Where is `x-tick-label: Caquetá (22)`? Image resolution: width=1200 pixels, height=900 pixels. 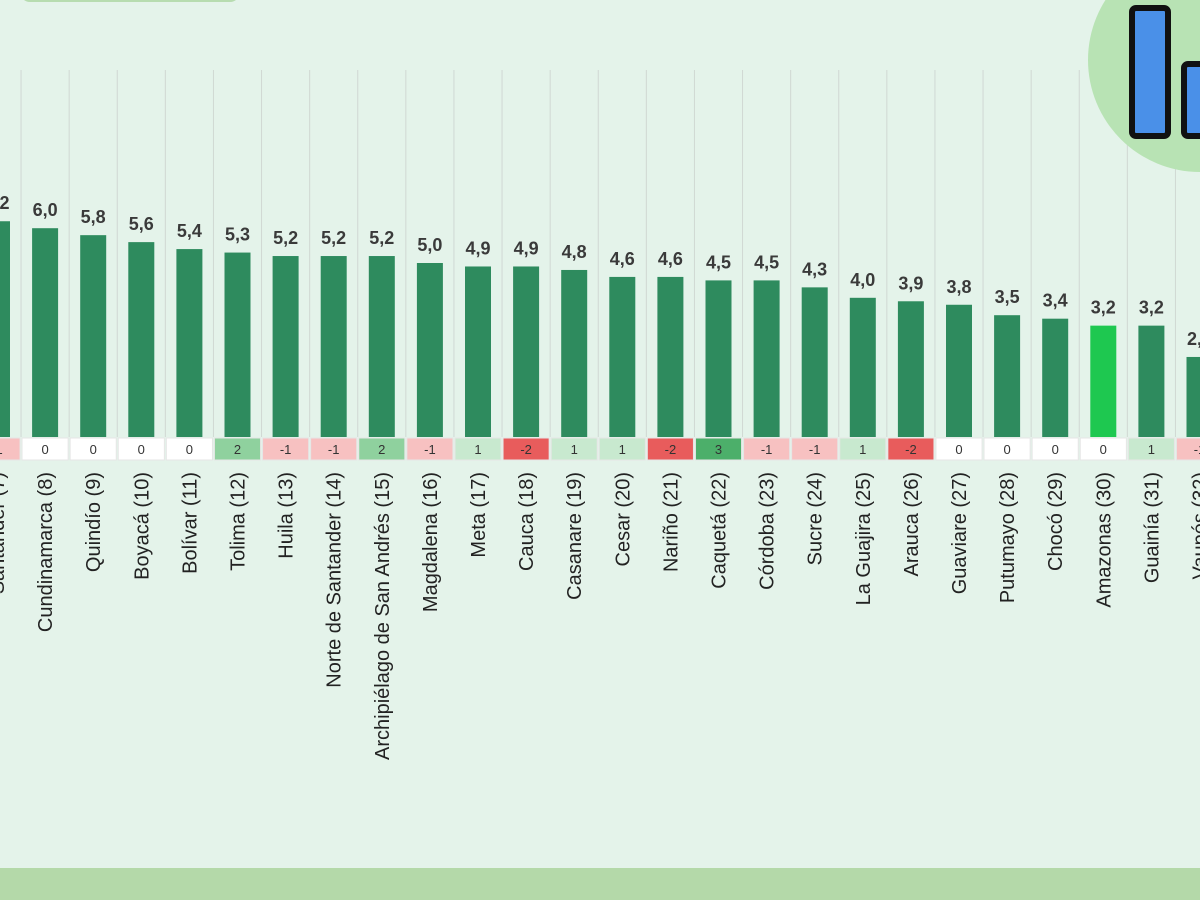
x-tick-label: Caquetá (22) is located at coordinates (720, 530).